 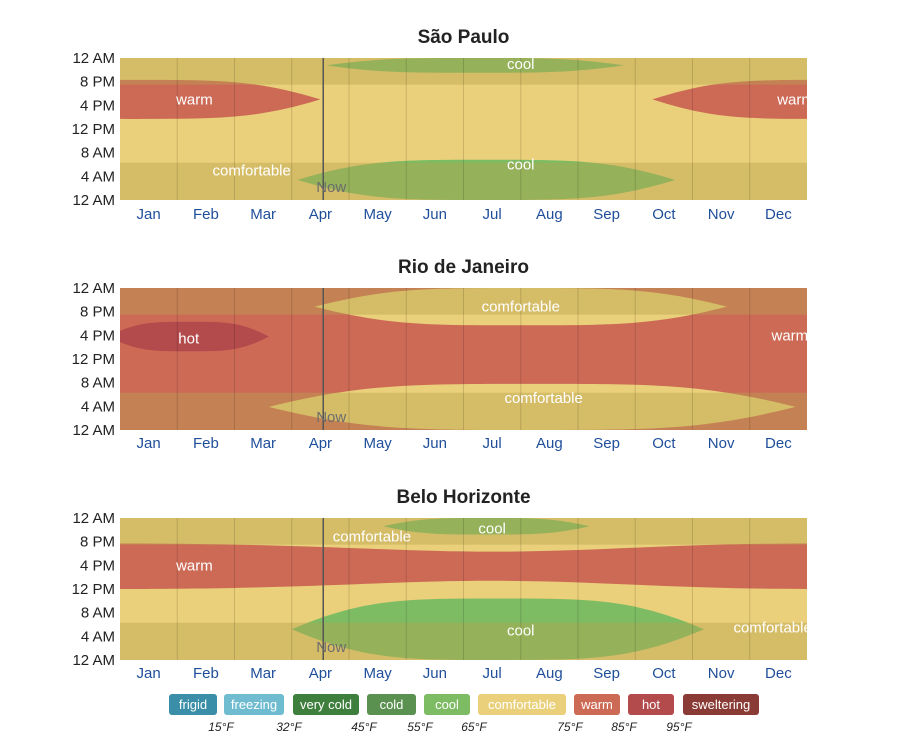 I want to click on legend-threshold: 15°F, so click(x=221, y=727).